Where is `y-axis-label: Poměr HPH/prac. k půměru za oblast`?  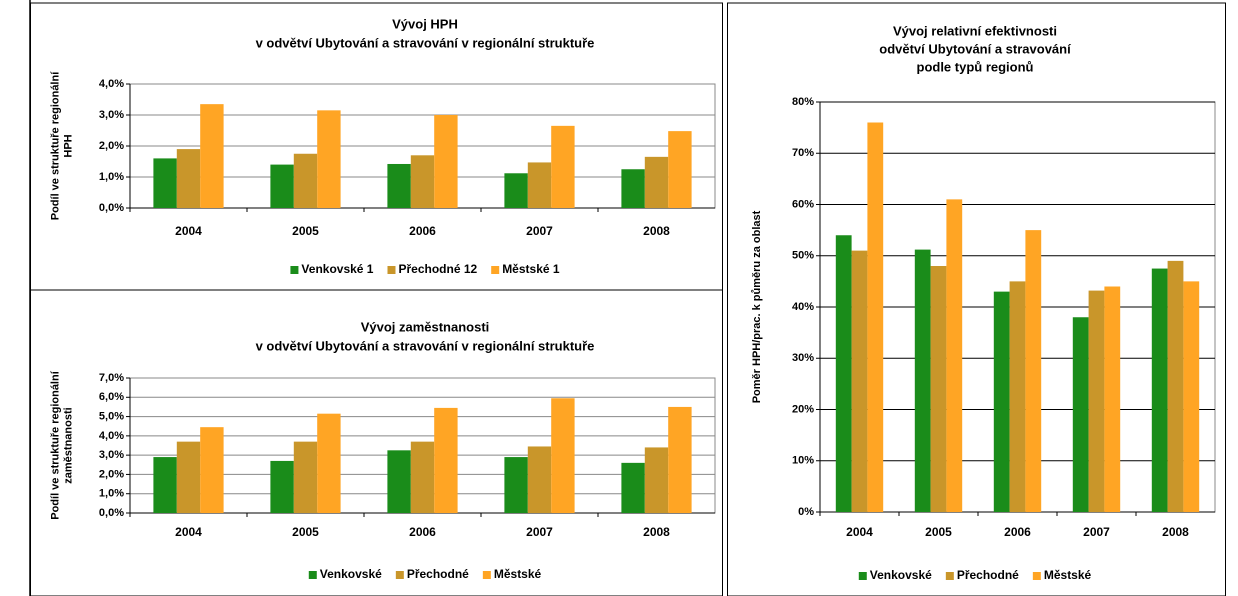
y-axis-label: Poměr HPH/prac. k půměru za oblast is located at coordinates (757, 306).